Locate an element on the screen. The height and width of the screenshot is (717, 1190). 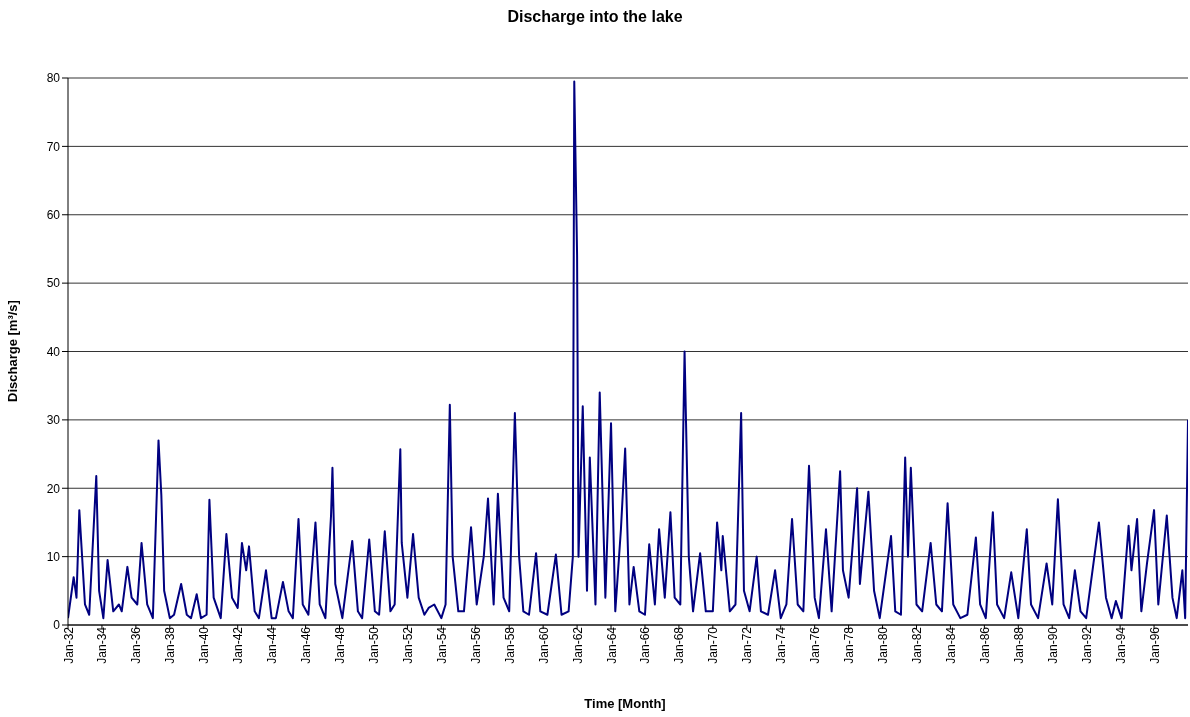
x-tick-label: Jan-46 is located at coordinates (306, 645).